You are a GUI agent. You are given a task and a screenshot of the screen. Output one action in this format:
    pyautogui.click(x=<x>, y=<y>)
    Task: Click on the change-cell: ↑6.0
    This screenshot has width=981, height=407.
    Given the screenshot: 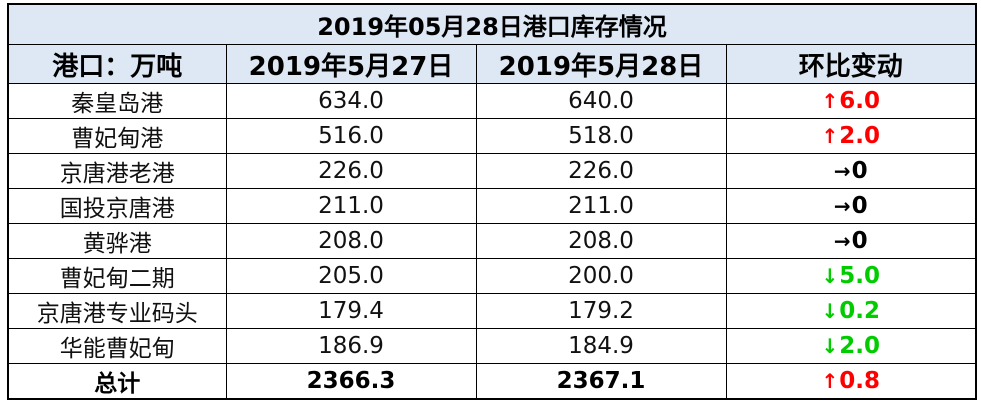 What is the action you would take?
    pyautogui.click(x=851, y=101)
    